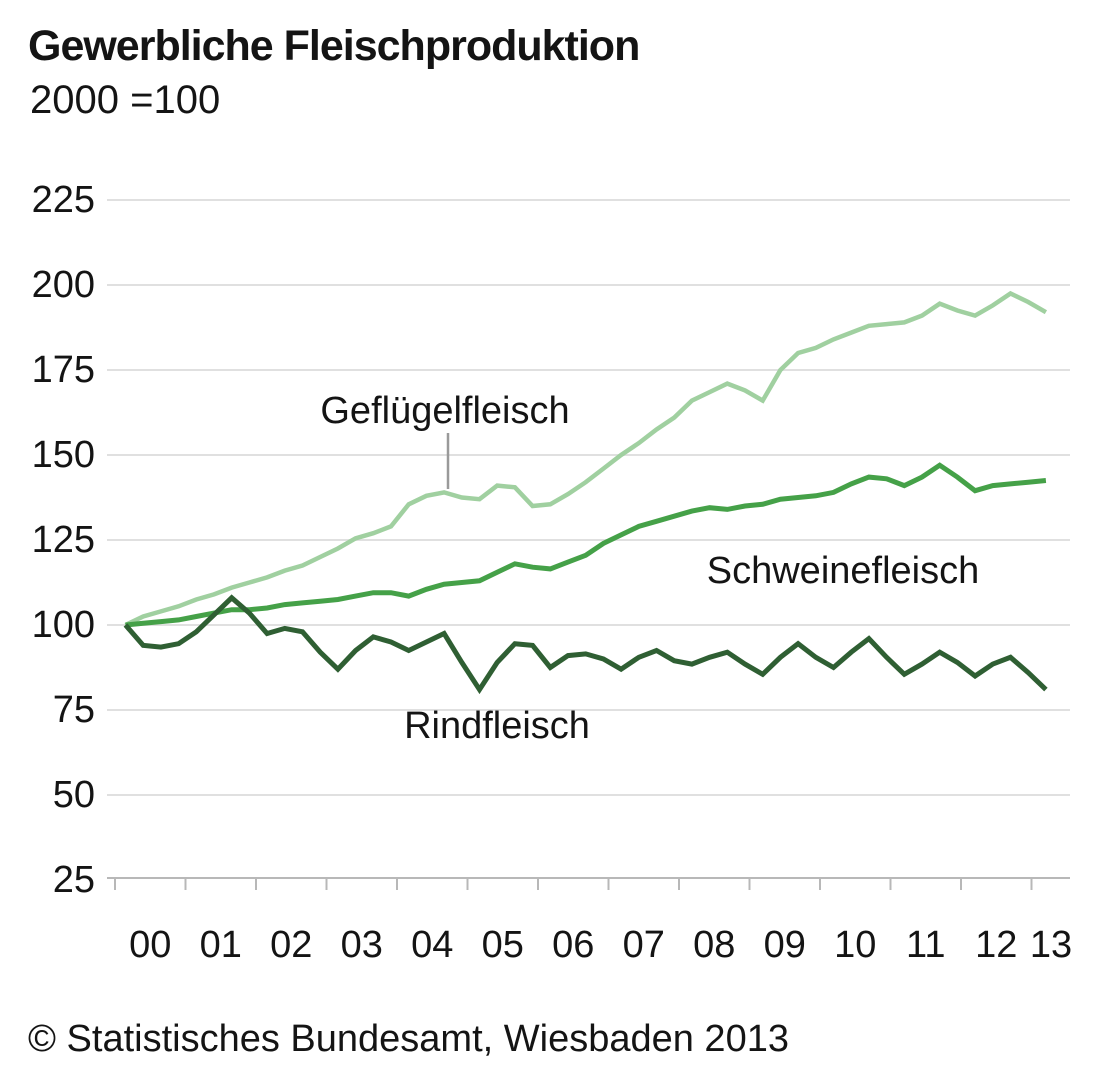 Image resolution: width=1100 pixels, height=1080 pixels. Describe the element at coordinates (63, 625) in the screenshot. I see `y-axis-label-100: 100` at that location.